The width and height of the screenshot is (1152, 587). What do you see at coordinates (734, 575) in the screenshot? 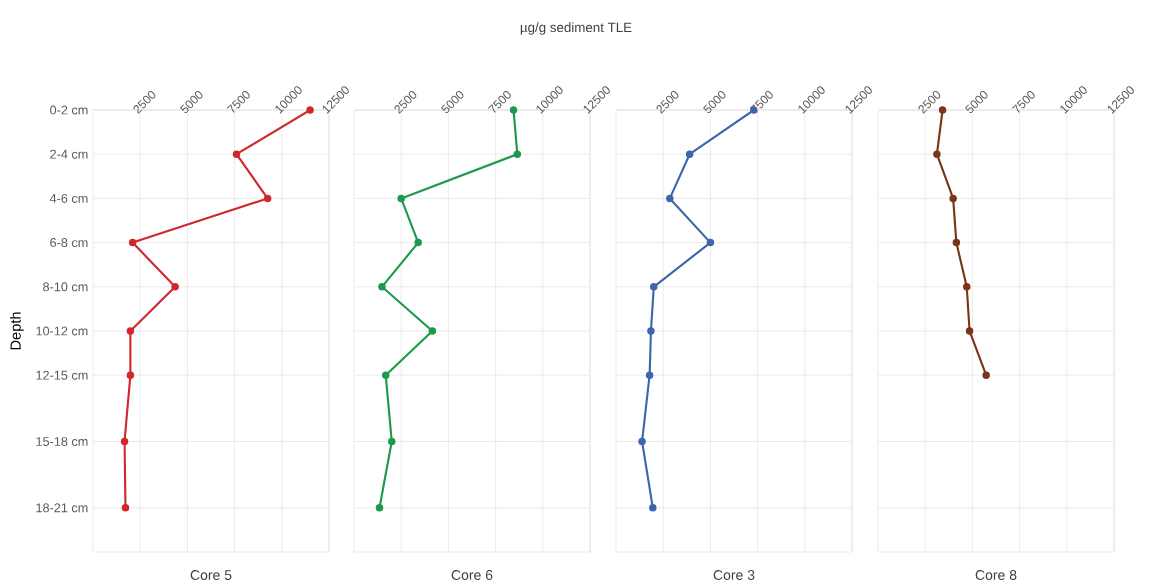
I see `x-axis-title: Core 3` at bounding box center [734, 575].